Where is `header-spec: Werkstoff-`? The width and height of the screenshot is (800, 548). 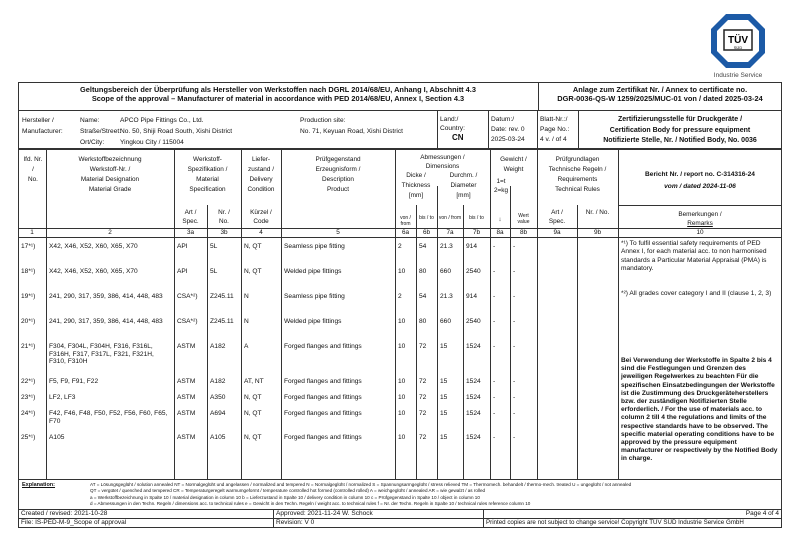
header-spec: Werkstoff- is located at coordinates (207, 159).